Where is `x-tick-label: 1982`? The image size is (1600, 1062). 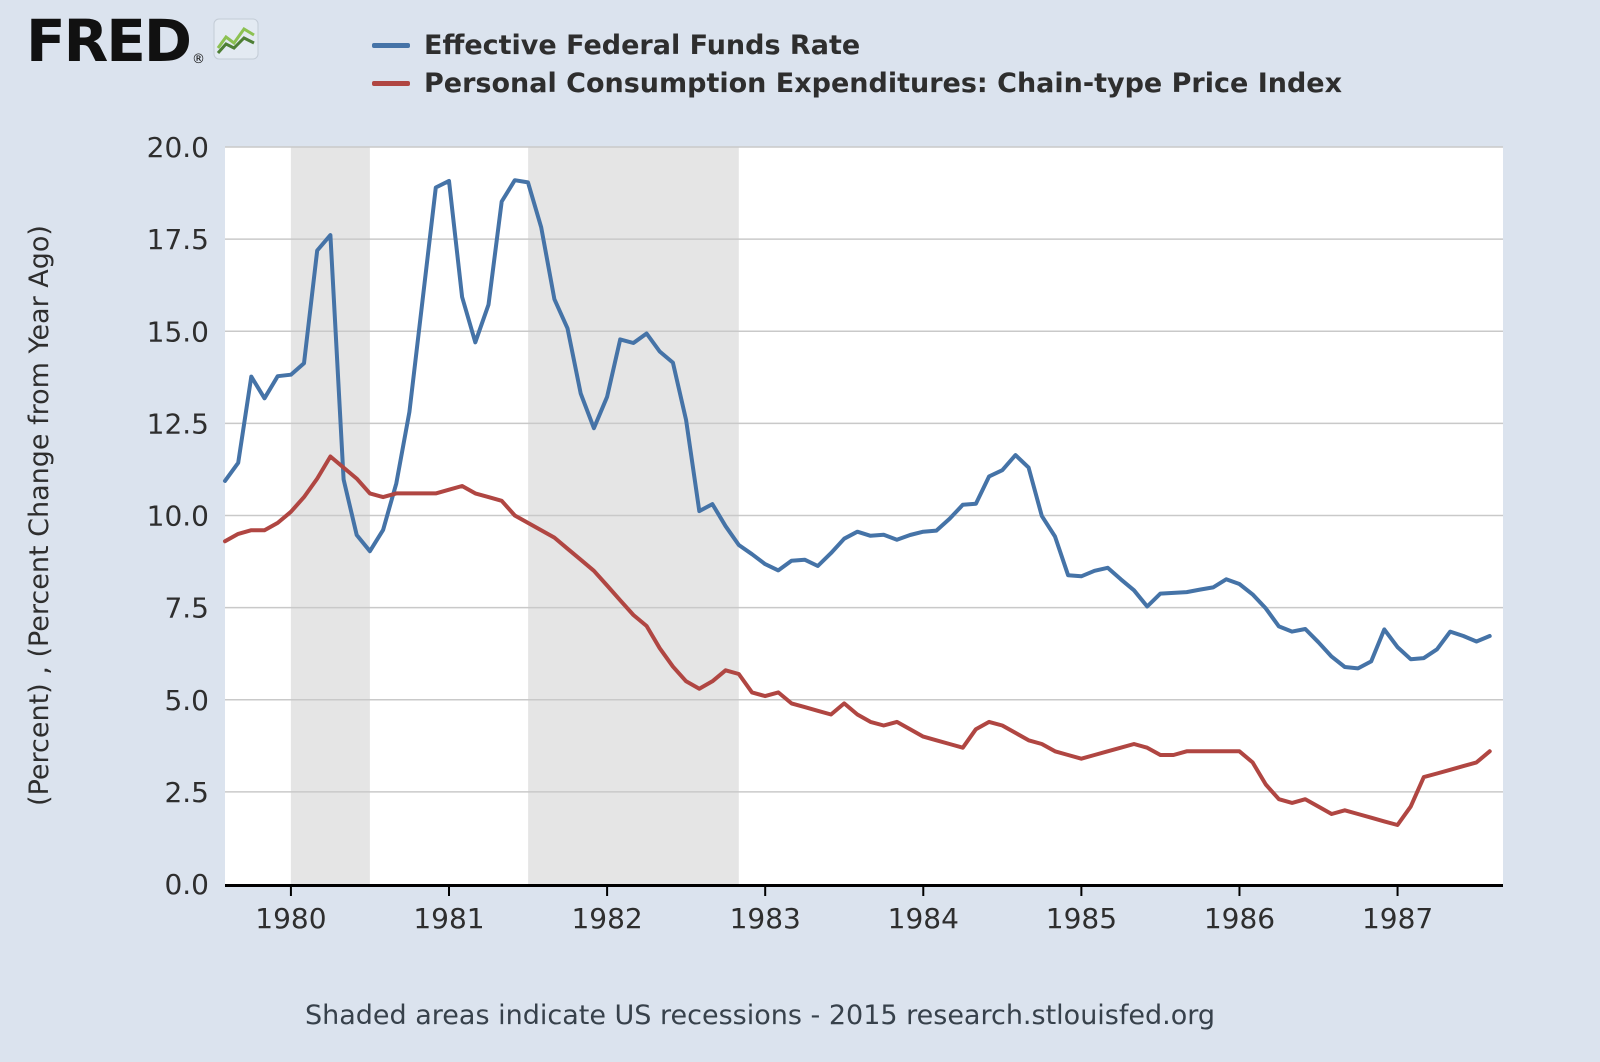
x-tick-label: 1982 is located at coordinates (606, 918).